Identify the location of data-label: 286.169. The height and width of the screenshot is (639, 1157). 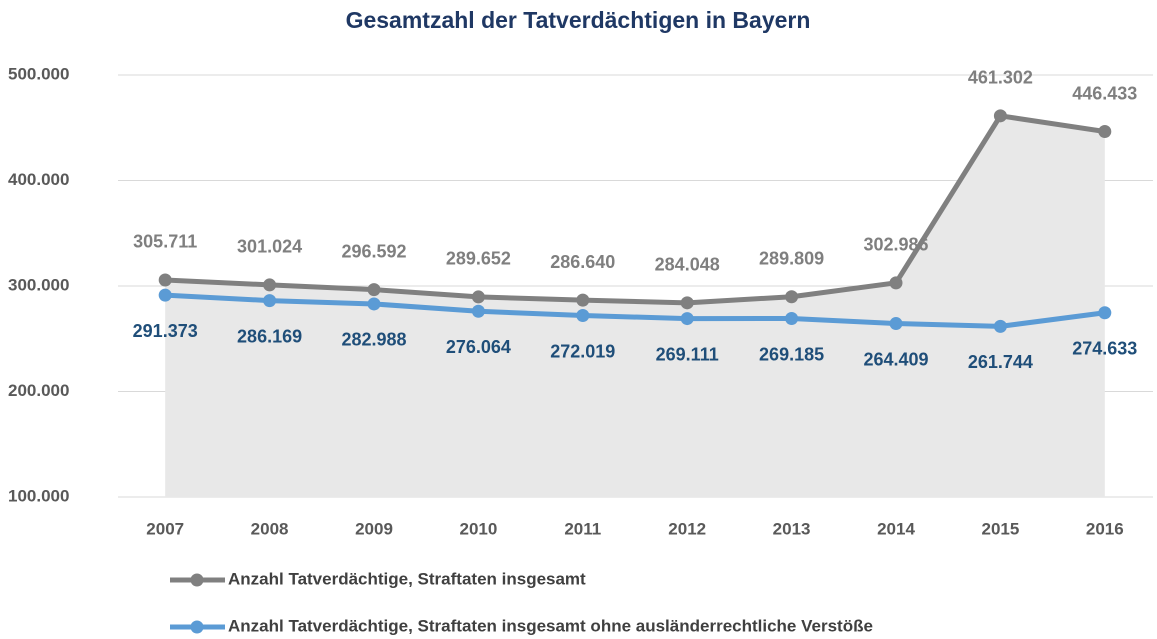
(269, 336).